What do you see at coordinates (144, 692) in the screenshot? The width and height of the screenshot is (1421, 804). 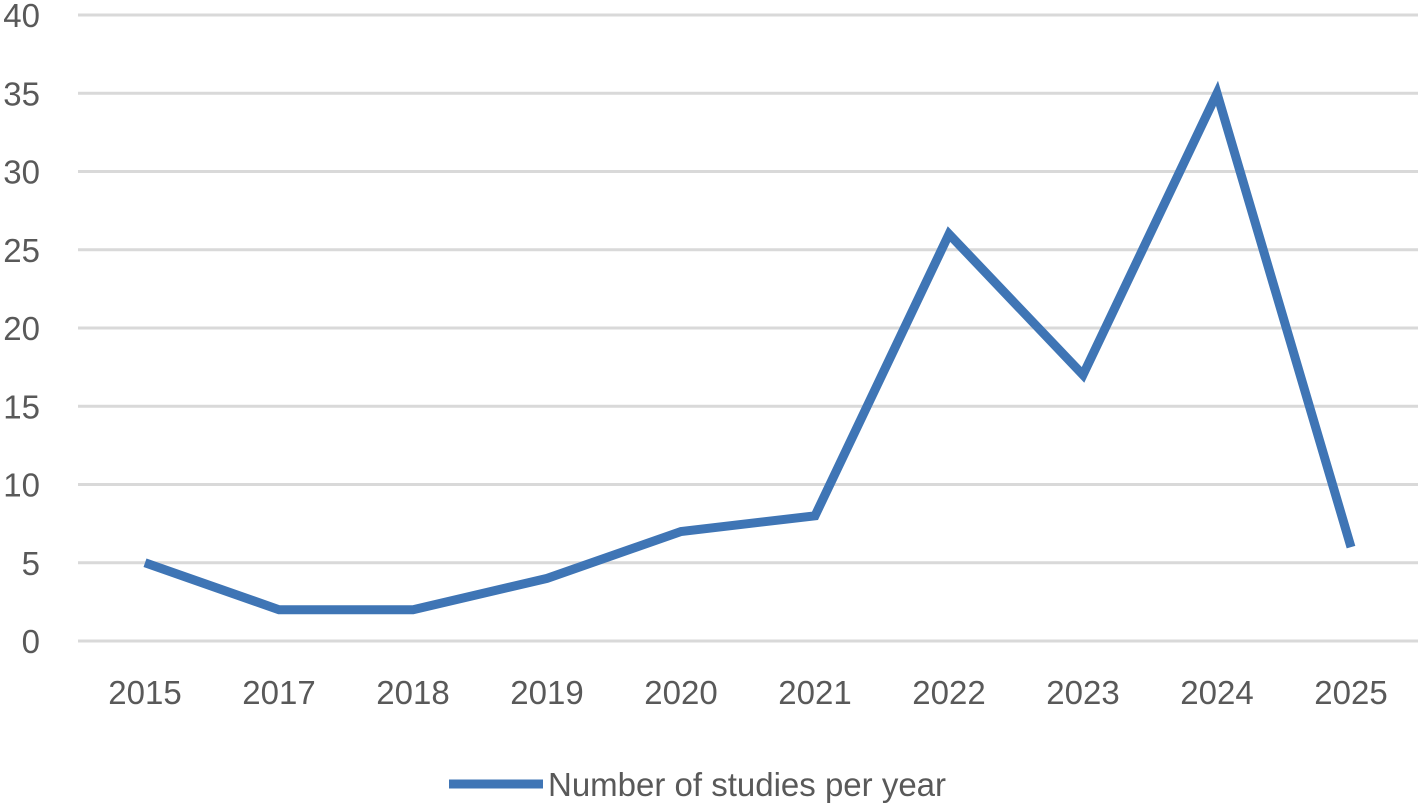 I see `x-tick-label: 2015` at bounding box center [144, 692].